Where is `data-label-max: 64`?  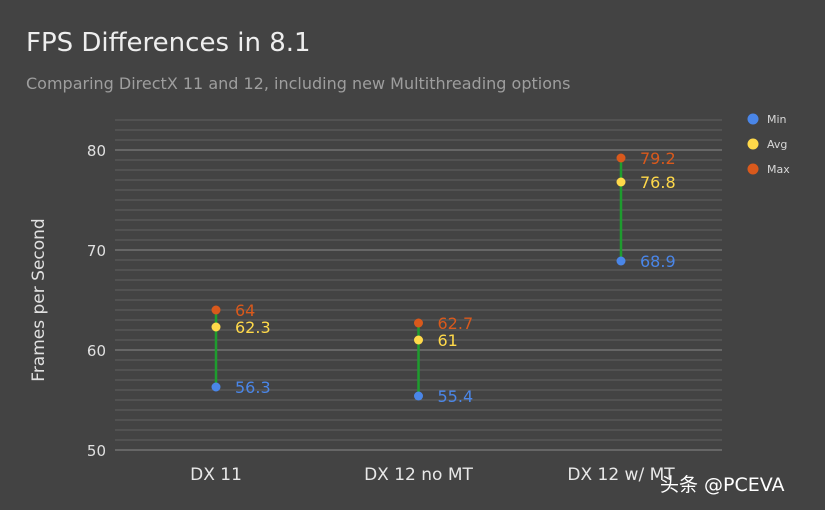 data-label-max: 64 is located at coordinates (245, 310).